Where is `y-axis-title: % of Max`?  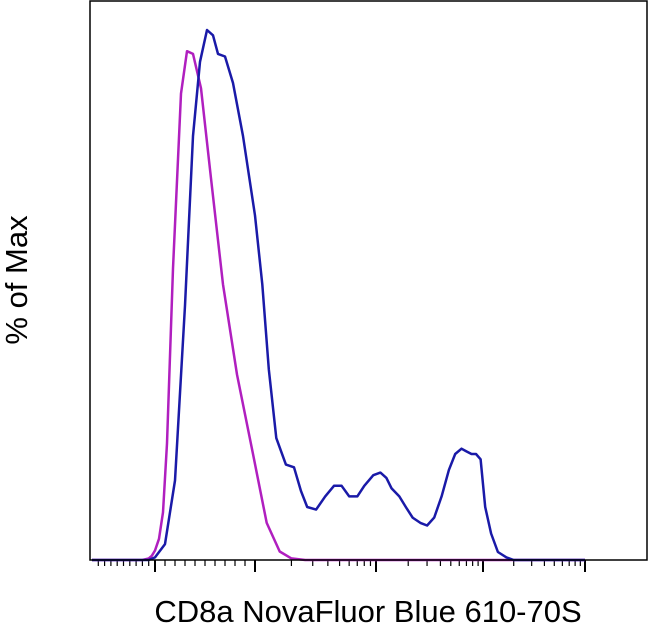 y-axis-title: % of Max is located at coordinates (17, 280).